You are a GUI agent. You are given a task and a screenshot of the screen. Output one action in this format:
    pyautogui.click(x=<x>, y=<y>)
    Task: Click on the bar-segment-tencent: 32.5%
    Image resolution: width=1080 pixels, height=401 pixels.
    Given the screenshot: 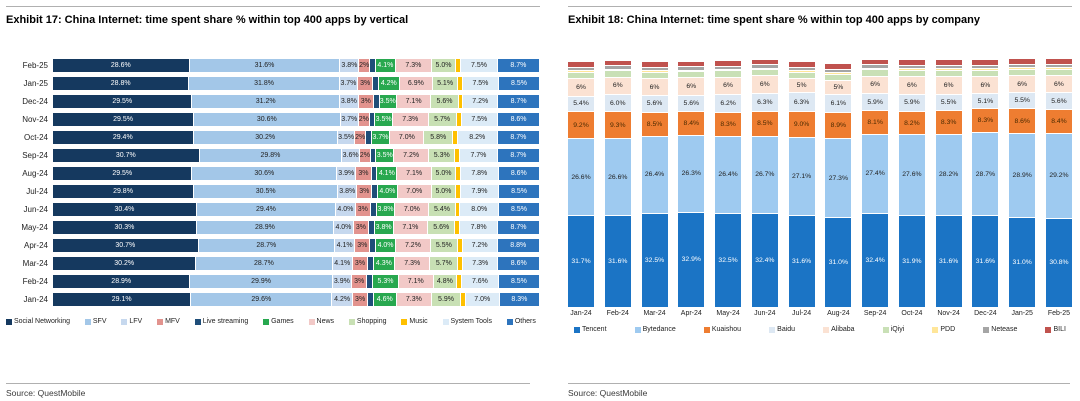 What is the action you would take?
    pyautogui.click(x=654, y=259)
    